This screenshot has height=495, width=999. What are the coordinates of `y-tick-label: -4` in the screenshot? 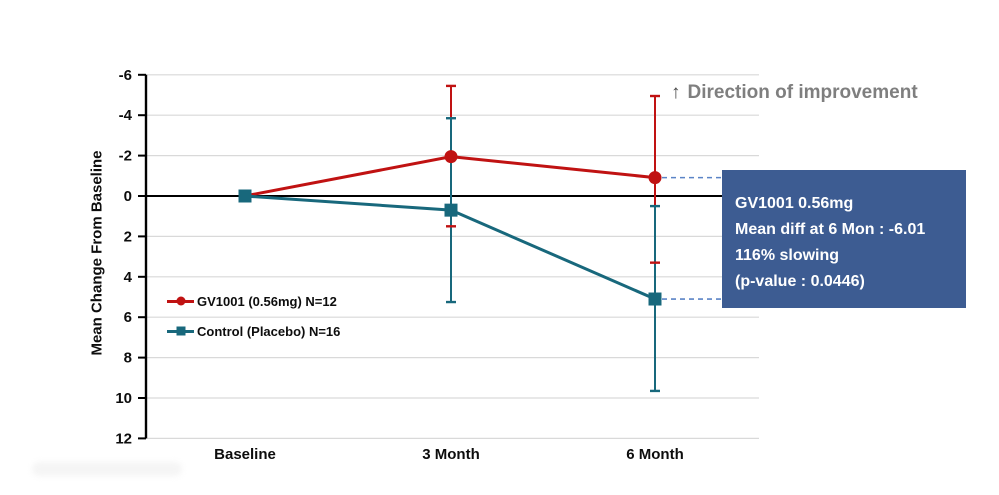 It's located at (126, 115).